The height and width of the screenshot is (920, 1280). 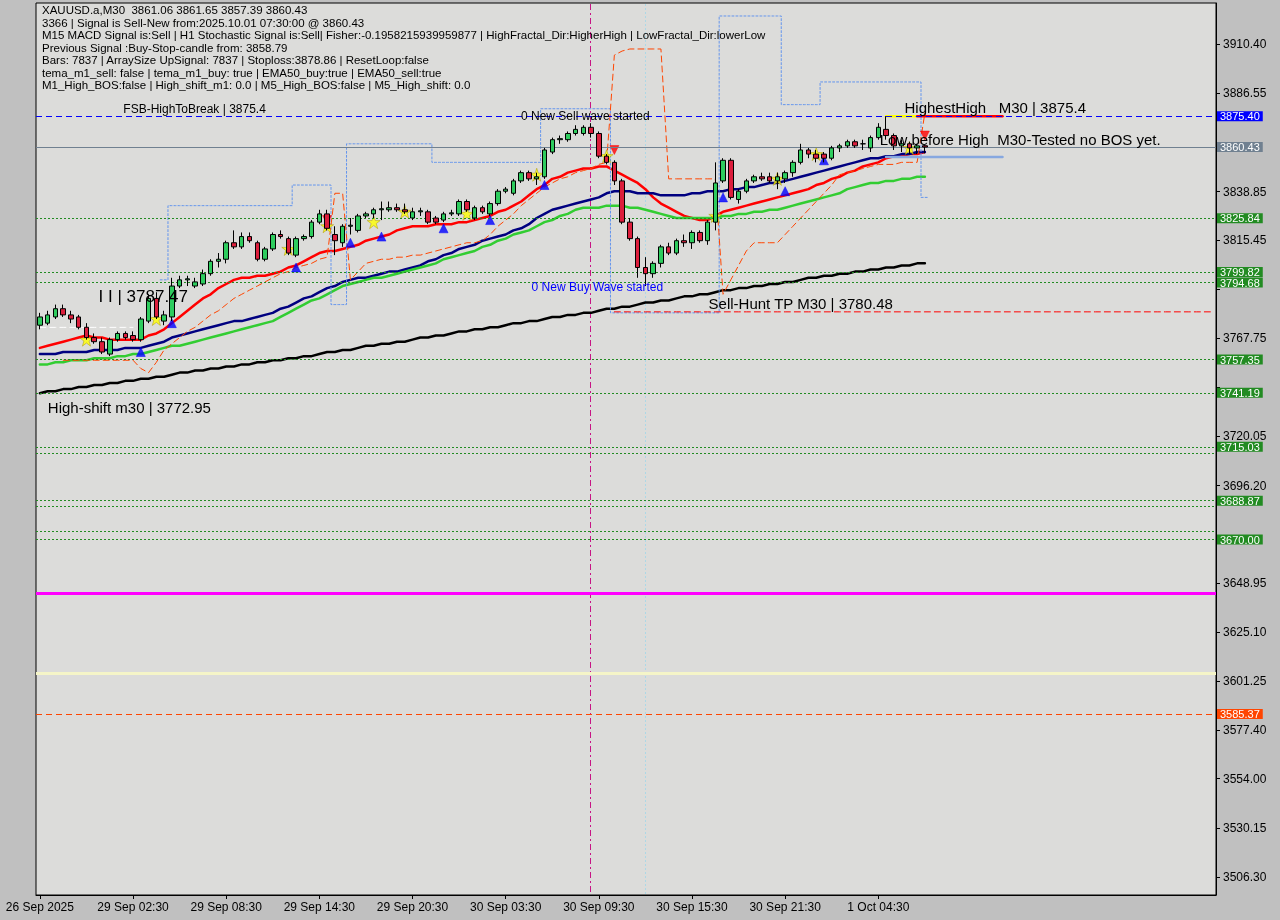 I want to click on annotation: FSB-HighToBreak | 3875.4, so click(x=195, y=109).